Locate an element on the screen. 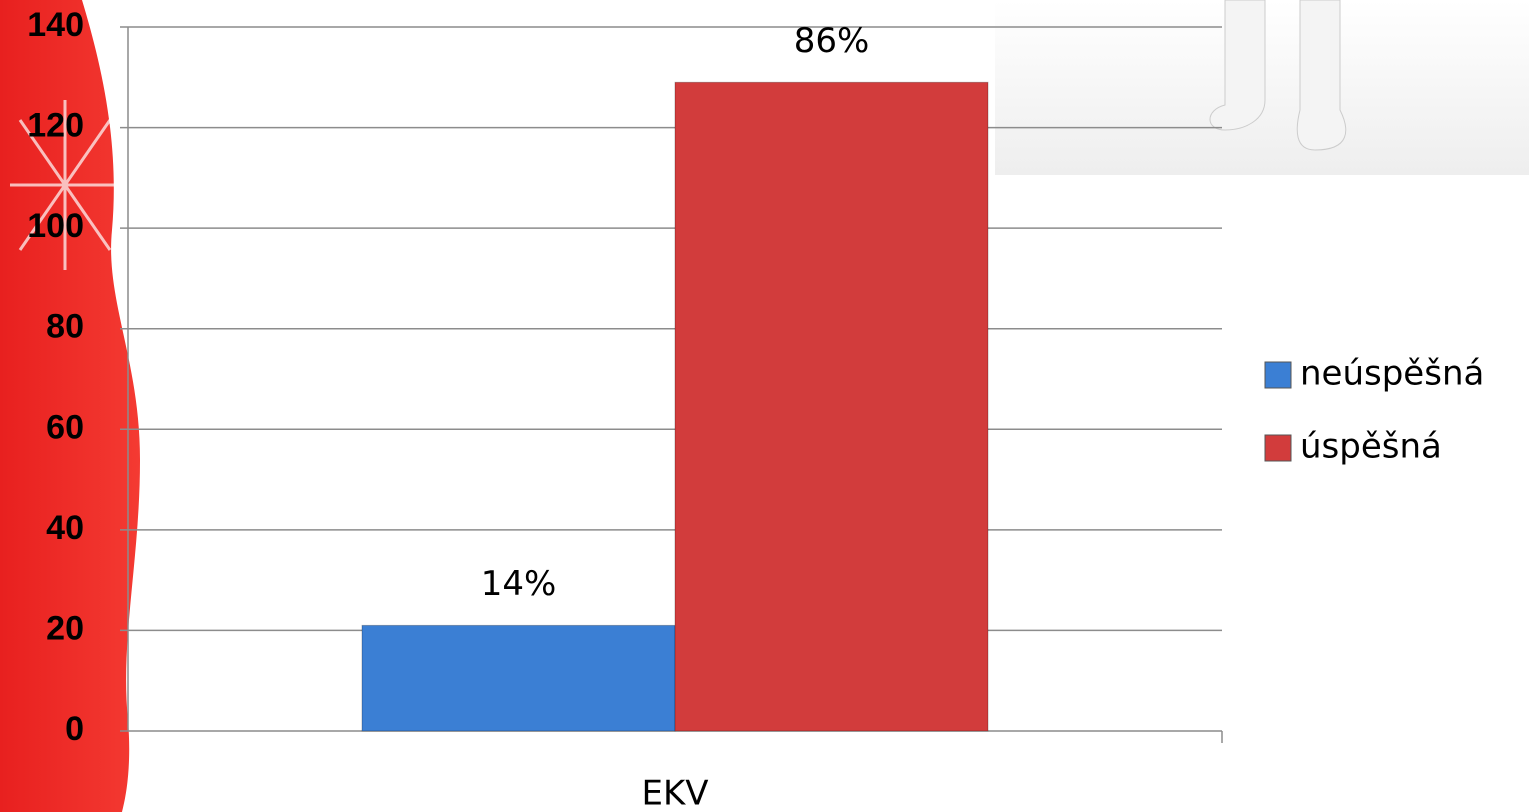 This screenshot has width=1529, height=812. y-tick-label: 100 is located at coordinates (55, 226).